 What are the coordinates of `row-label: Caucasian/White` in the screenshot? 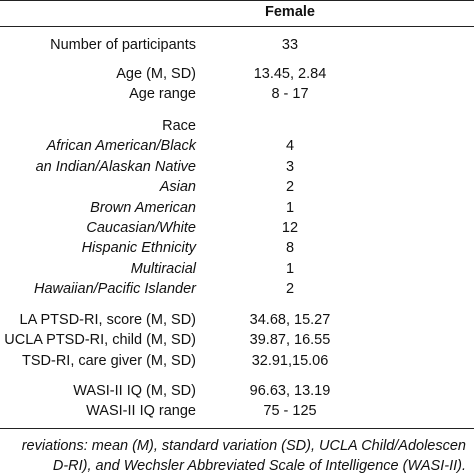 It's located at (141, 228).